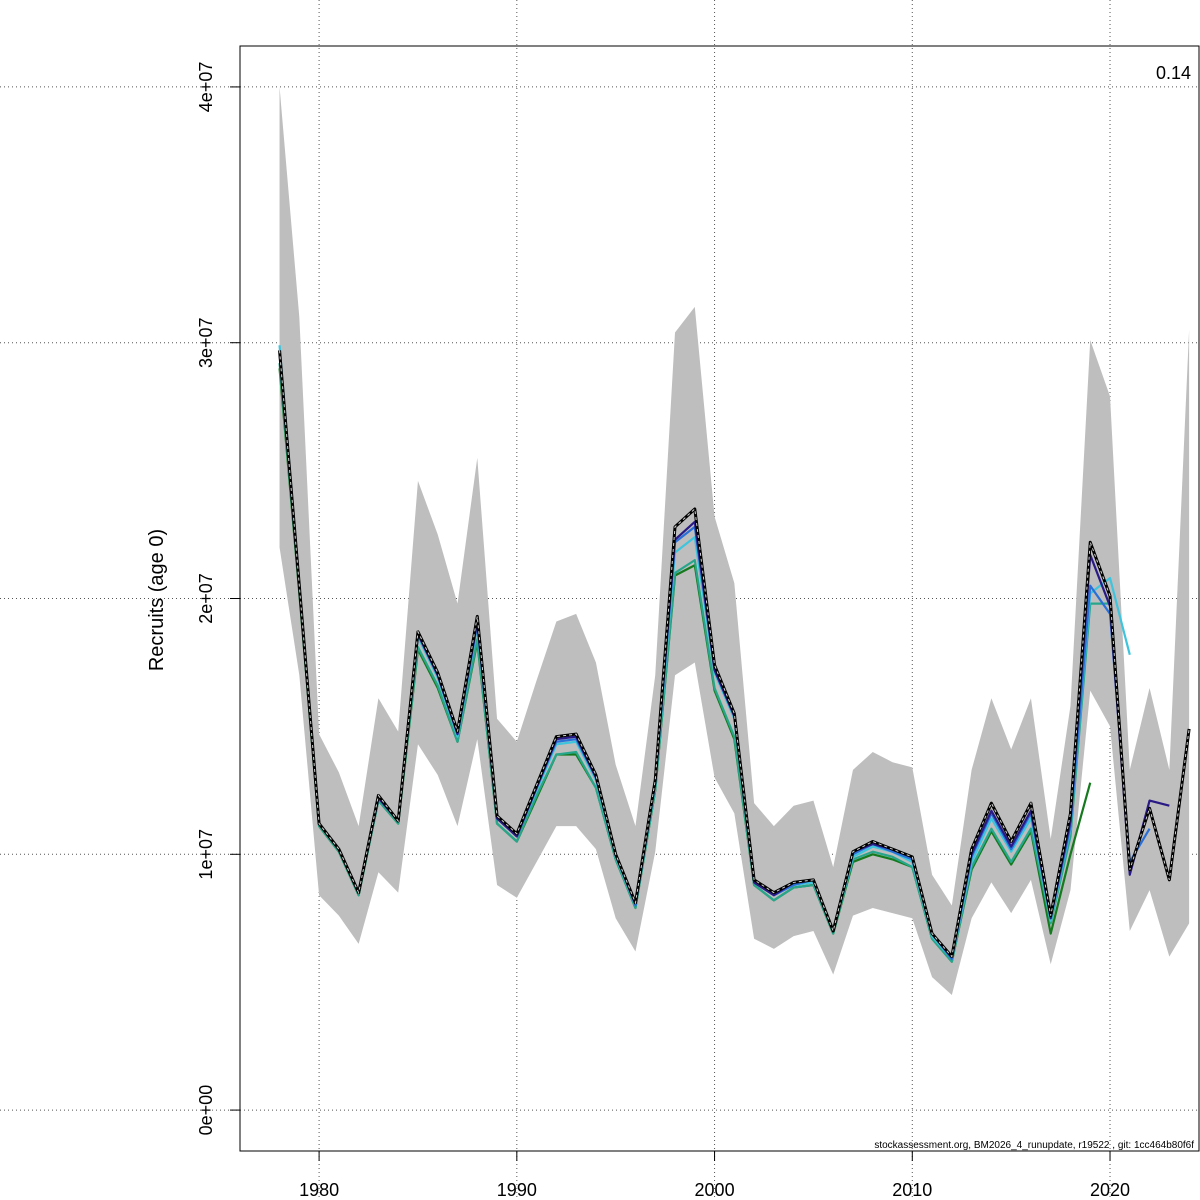  Describe the element at coordinates (319, 1190) in the screenshot. I see `x-tick-label: 1980` at that location.